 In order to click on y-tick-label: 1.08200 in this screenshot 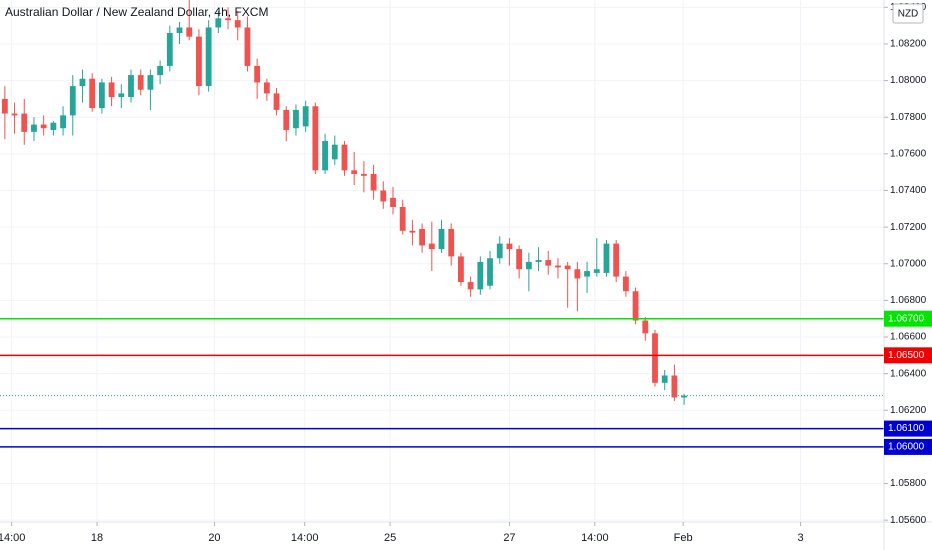, I will do `click(908, 44)`.